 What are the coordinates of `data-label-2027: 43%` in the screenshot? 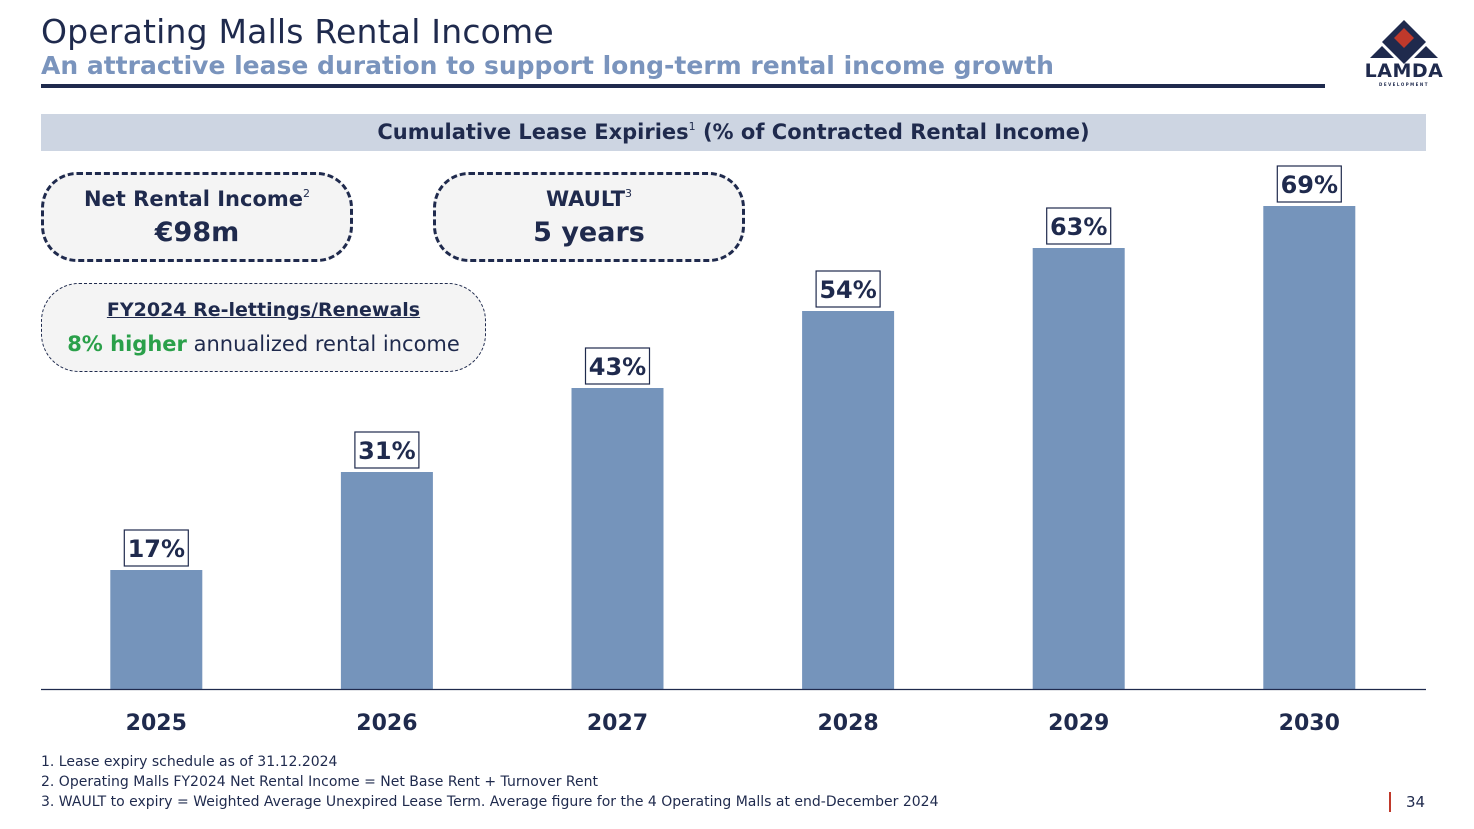 It's located at (617, 367).